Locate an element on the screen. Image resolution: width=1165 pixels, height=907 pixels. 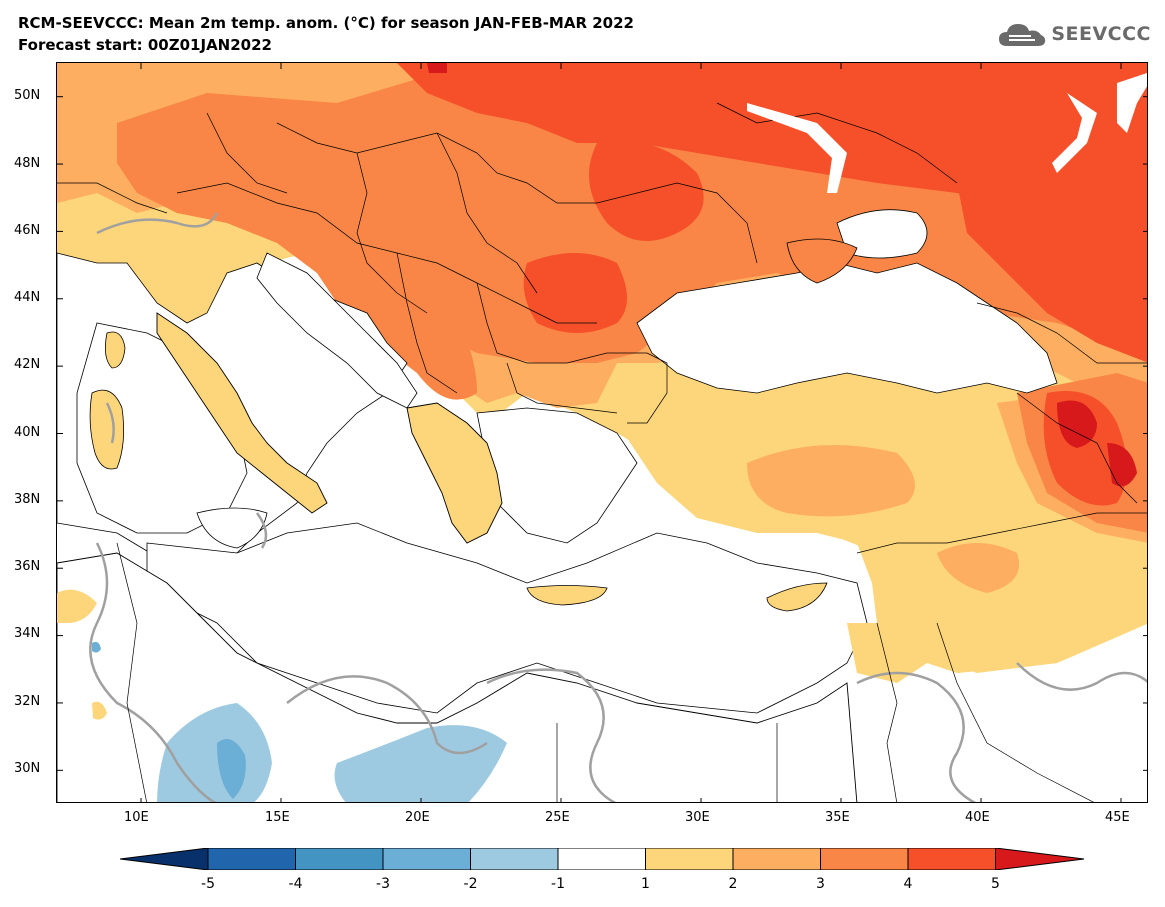
colorbar-label-5: 5 is located at coordinates (995, 884).